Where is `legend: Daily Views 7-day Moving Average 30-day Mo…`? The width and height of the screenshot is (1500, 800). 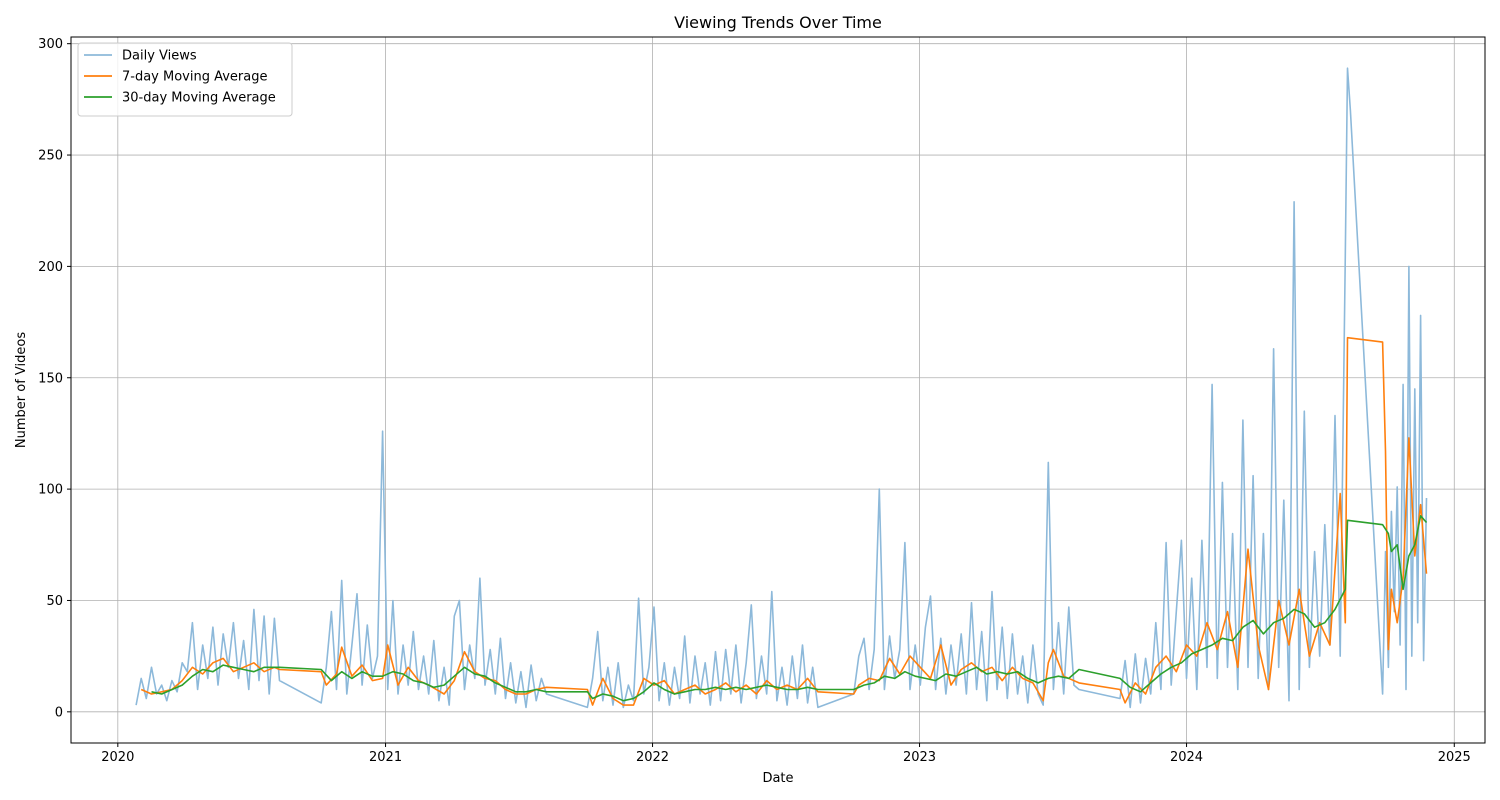
legend: Daily Views 7-day Moving Average 30-day Mo… is located at coordinates (185, 79).